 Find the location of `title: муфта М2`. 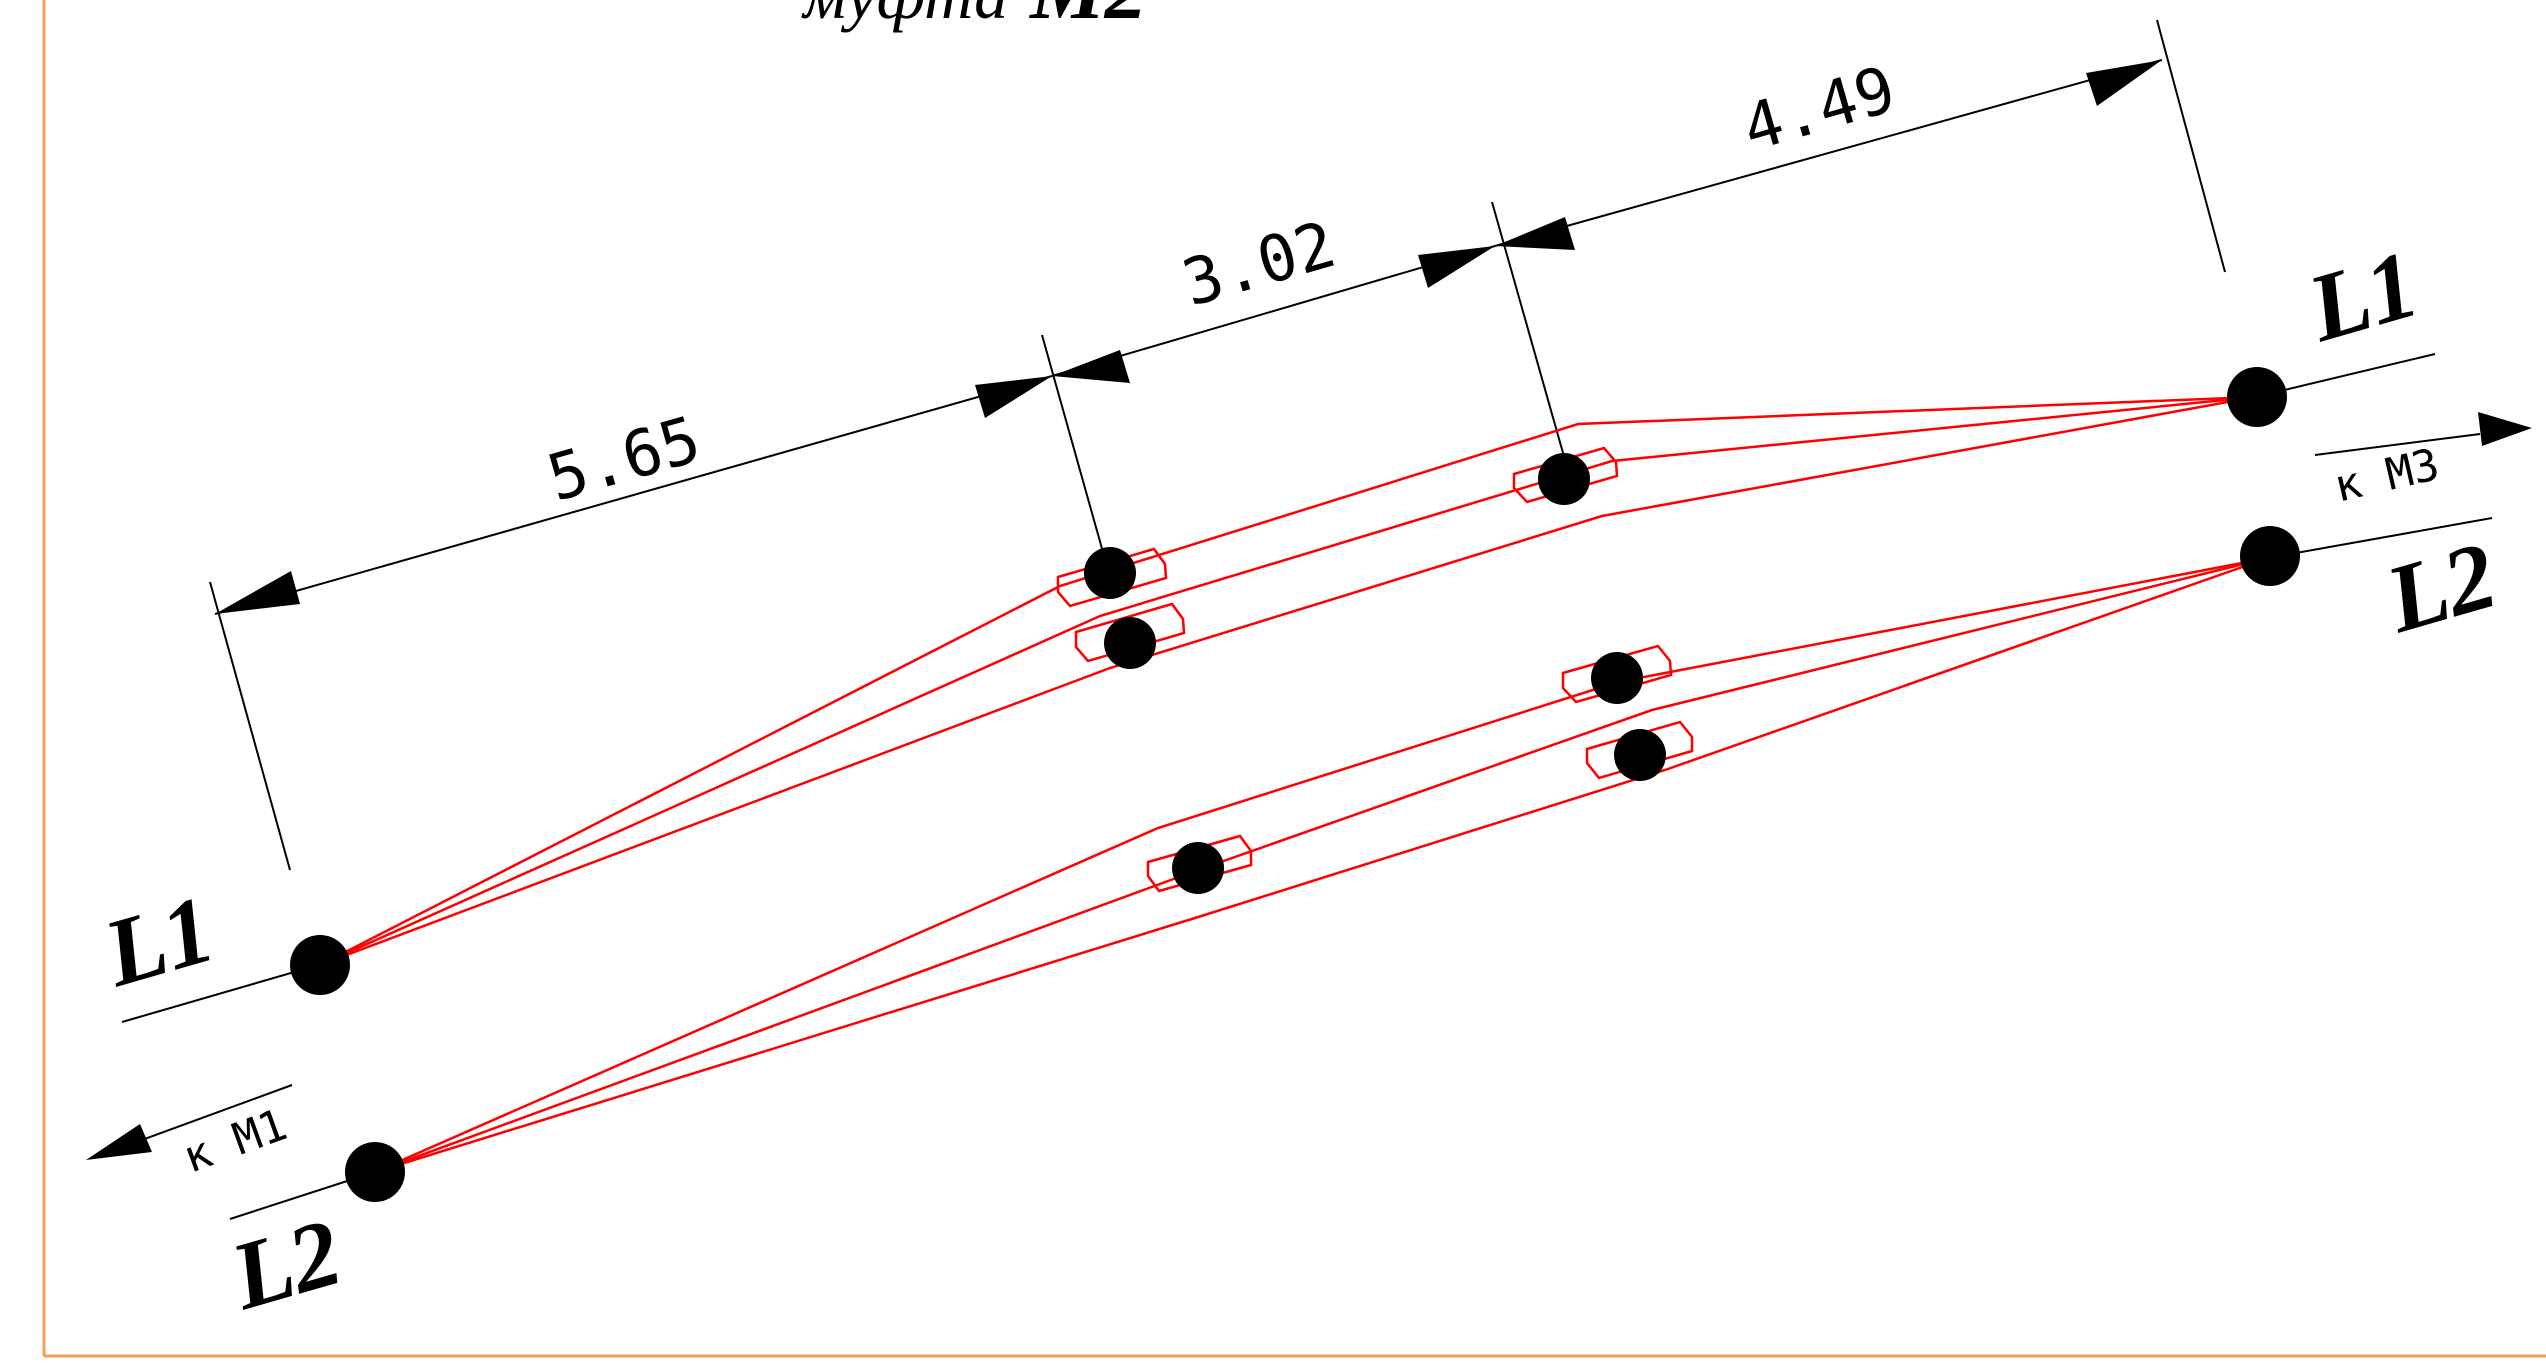

title: муфта М2 is located at coordinates (974, 18).